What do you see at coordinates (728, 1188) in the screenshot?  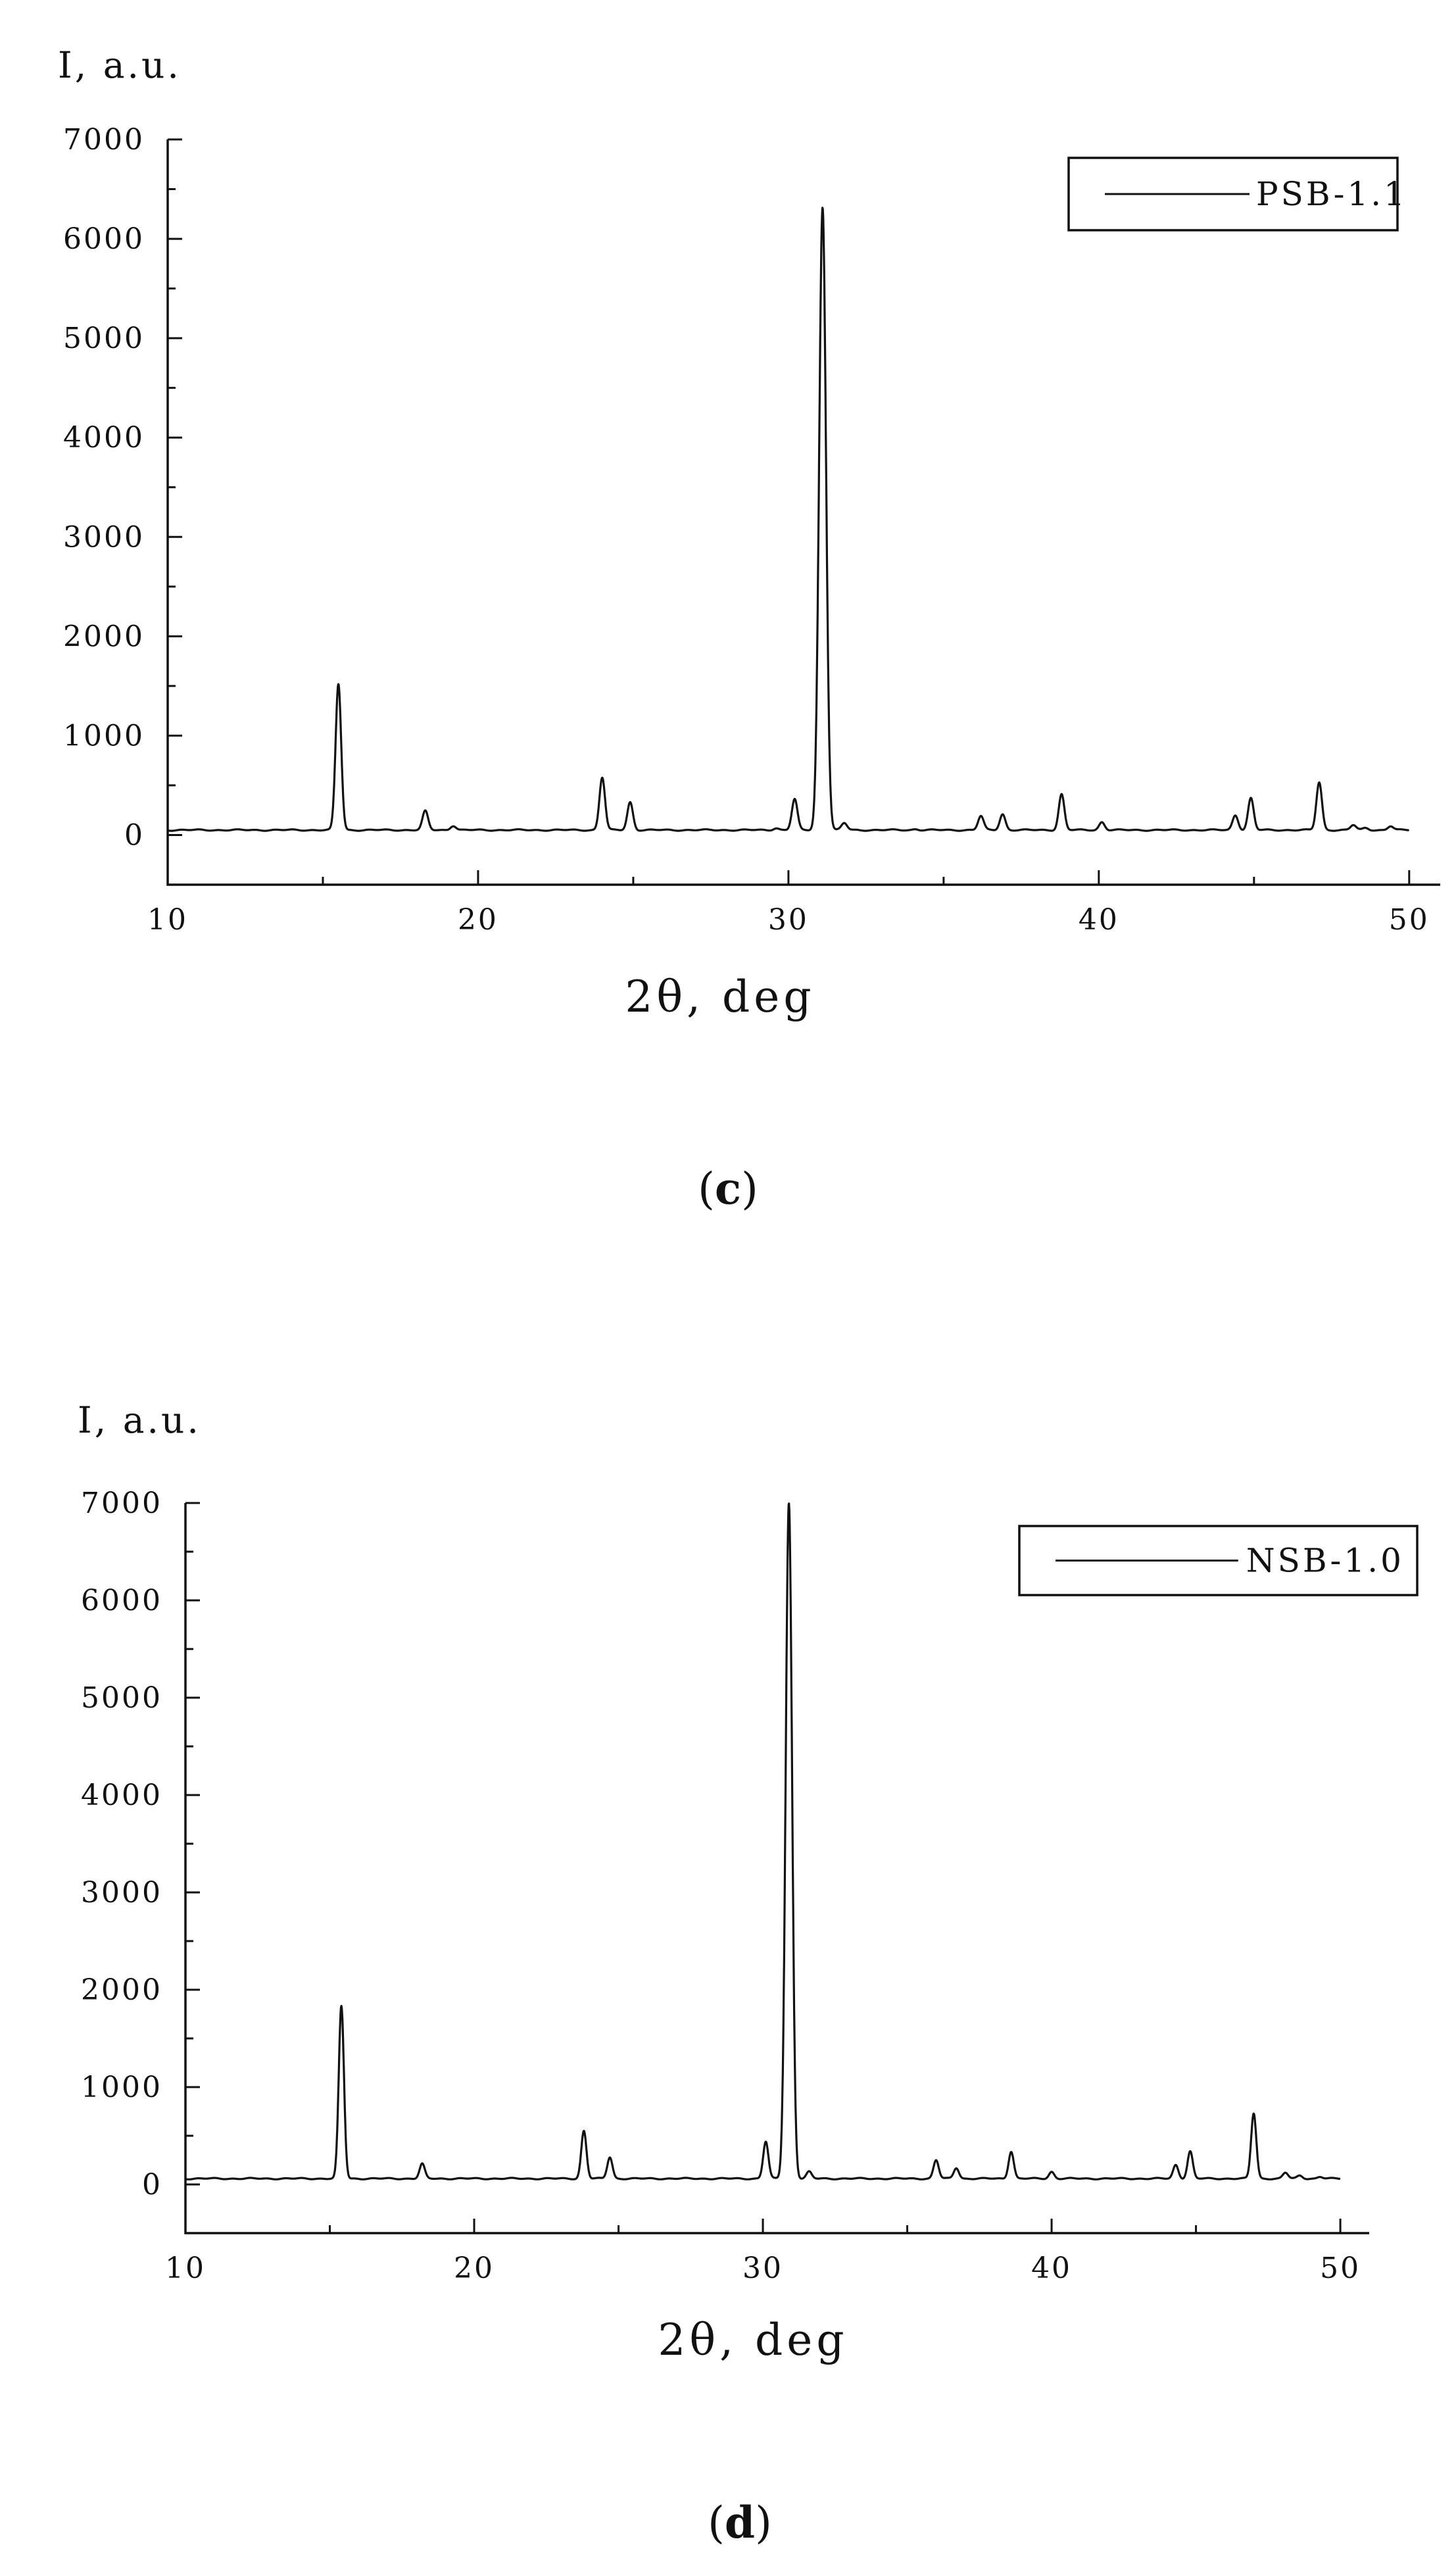 I see `panel-label: (c)` at bounding box center [728, 1188].